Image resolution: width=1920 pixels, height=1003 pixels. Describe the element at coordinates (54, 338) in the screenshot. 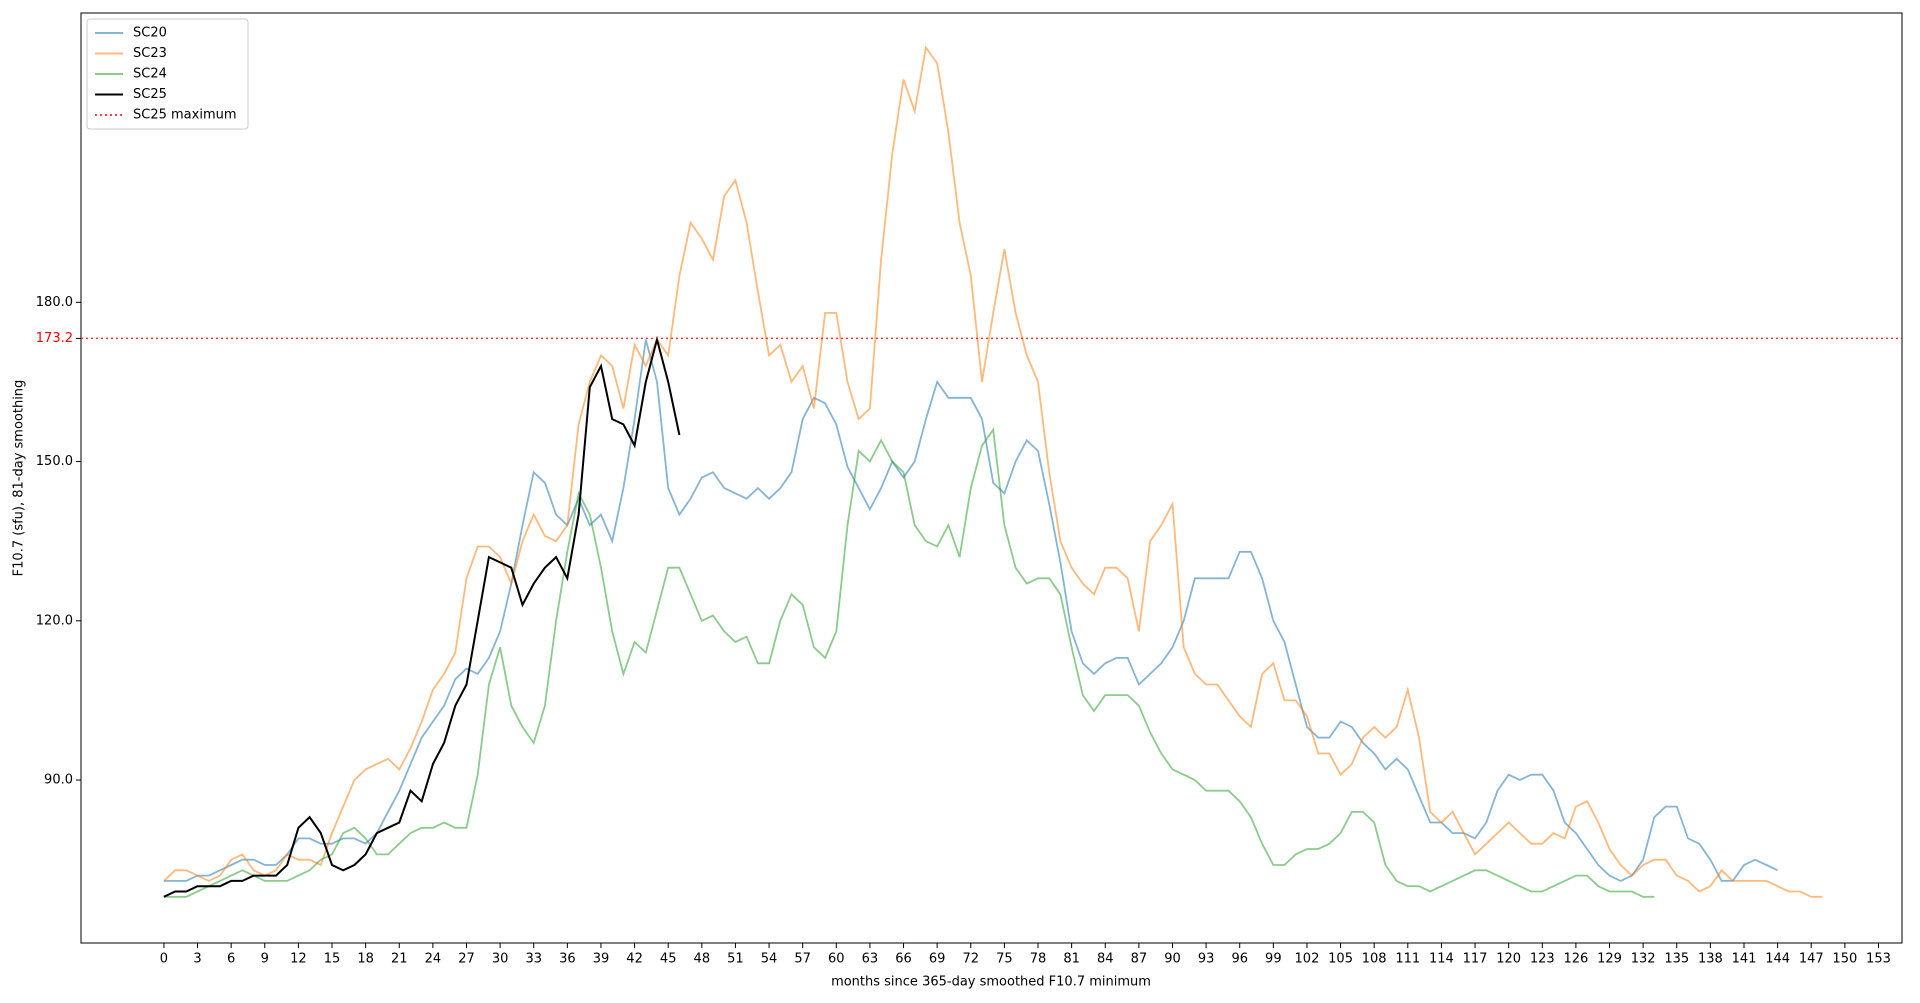

I see `y-tick-label: 173.2` at that location.